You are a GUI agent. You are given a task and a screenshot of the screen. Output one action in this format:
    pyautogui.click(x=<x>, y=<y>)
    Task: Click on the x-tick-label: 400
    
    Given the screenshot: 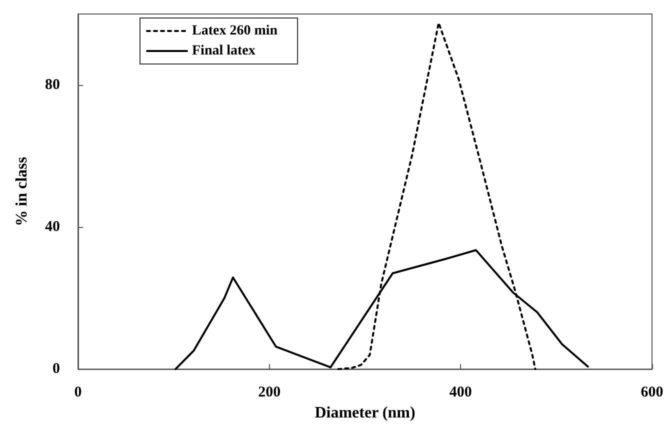 What is the action you would take?
    pyautogui.click(x=460, y=392)
    